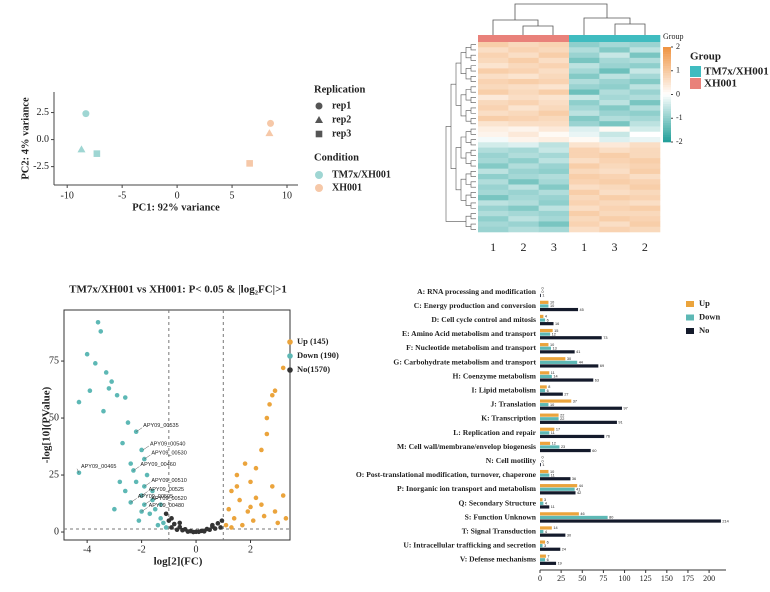 This screenshot has height=592, width=770. What do you see at coordinates (579, 493) in the screenshot?
I see `data-label: 42` at bounding box center [579, 493].